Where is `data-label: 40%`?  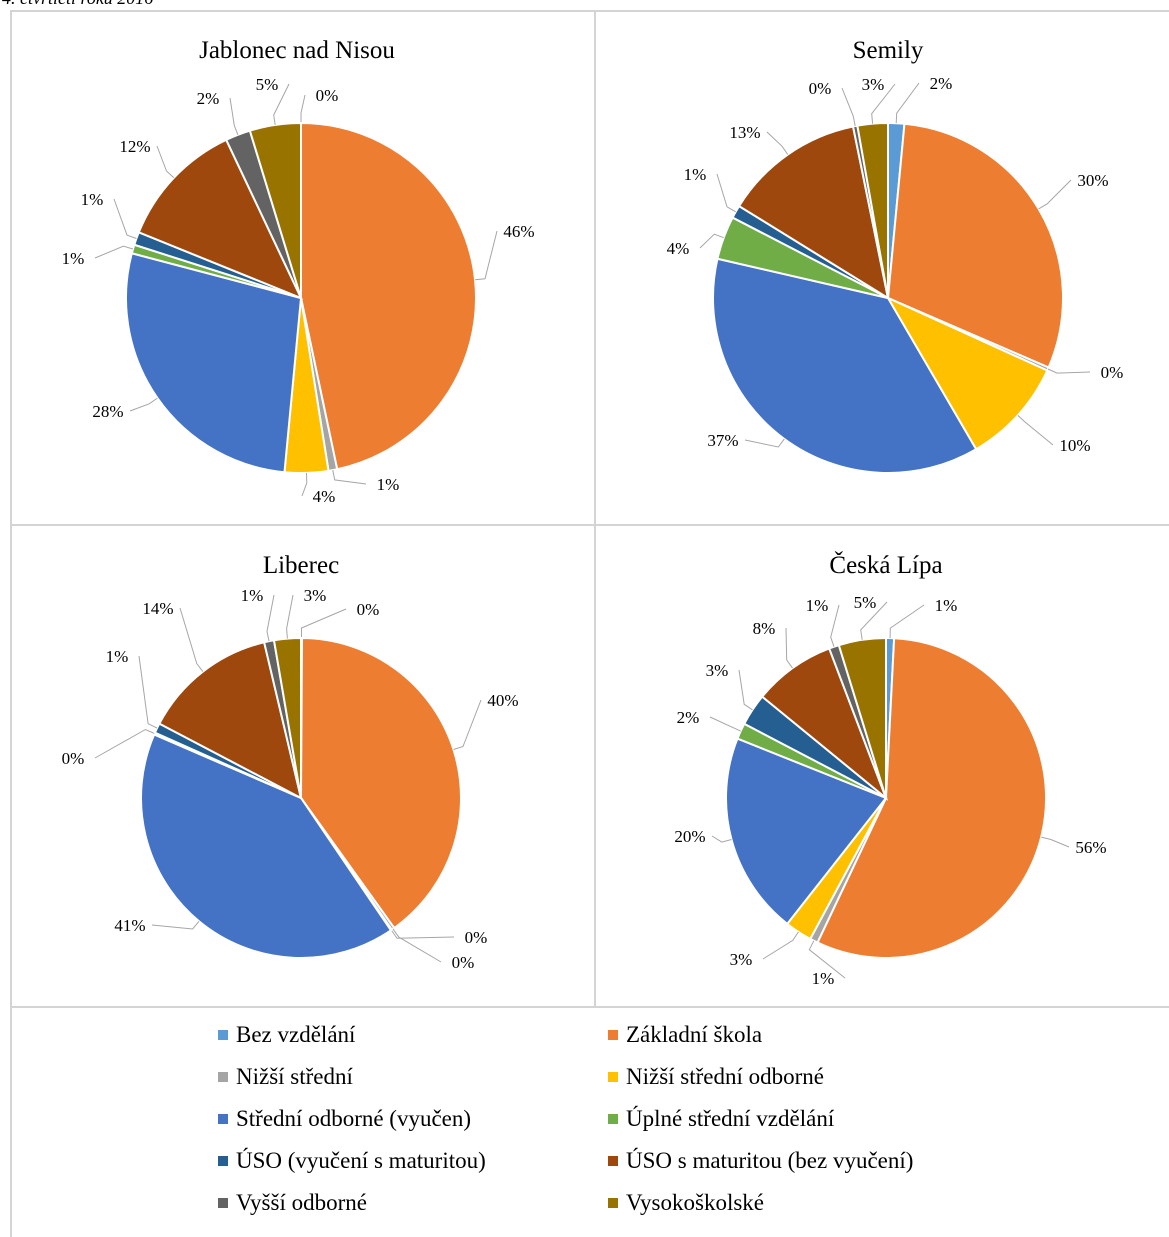 data-label: 40% is located at coordinates (502, 700).